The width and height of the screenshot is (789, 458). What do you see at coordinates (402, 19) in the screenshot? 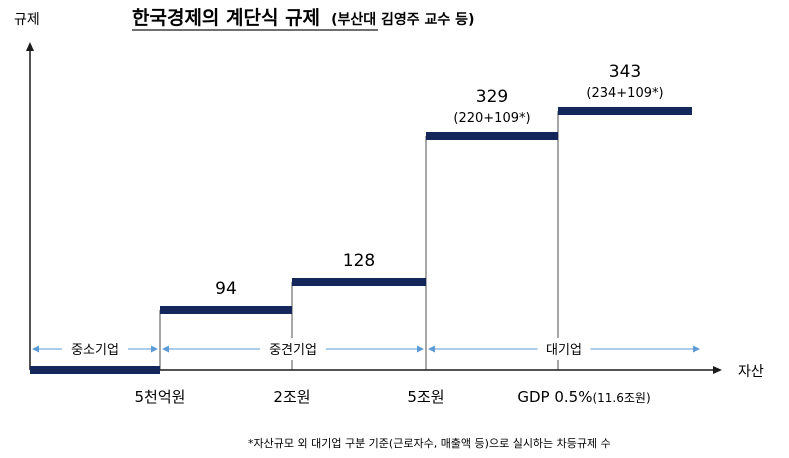
I see `chart-title-sub: (부산대 김영주 교수 등)` at bounding box center [402, 19].